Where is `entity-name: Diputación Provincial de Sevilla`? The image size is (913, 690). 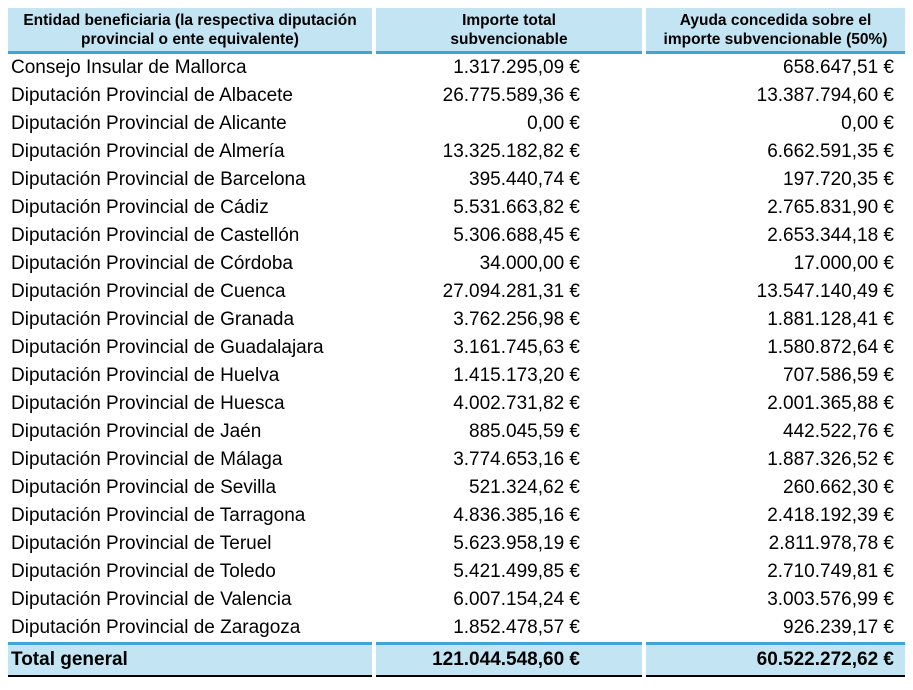
entity-name: Diputación Provincial de Sevilla is located at coordinates (144, 487).